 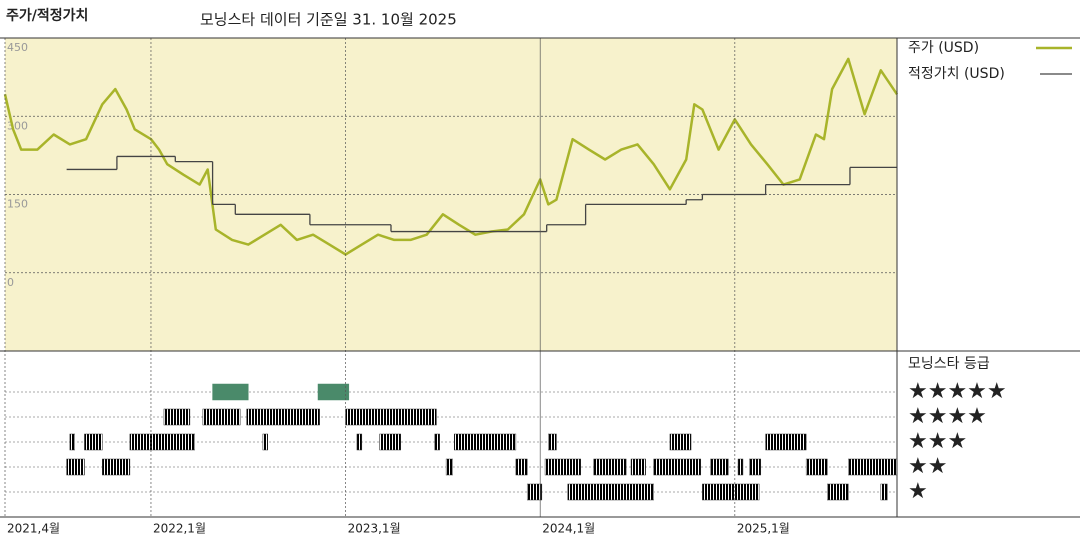 What do you see at coordinates (763, 529) in the screenshot?
I see `x-tick-label: 2025,1월` at bounding box center [763, 529].